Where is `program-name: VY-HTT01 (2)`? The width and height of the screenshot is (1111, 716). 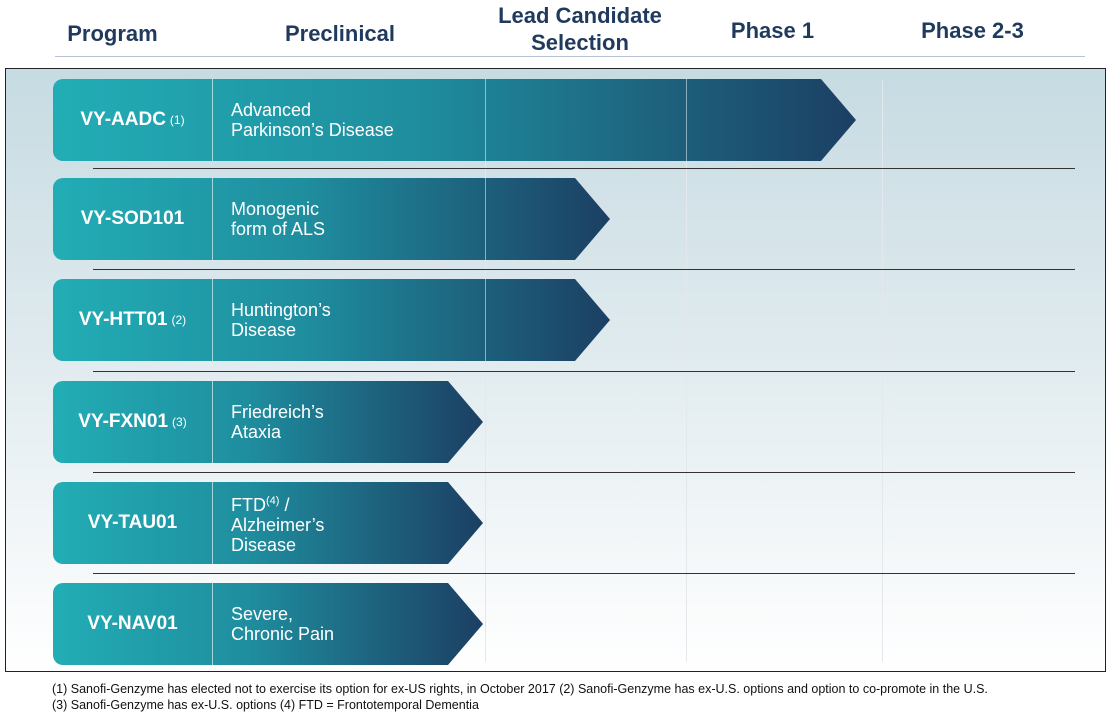 program-name: VY-HTT01 (2) is located at coordinates (133, 320).